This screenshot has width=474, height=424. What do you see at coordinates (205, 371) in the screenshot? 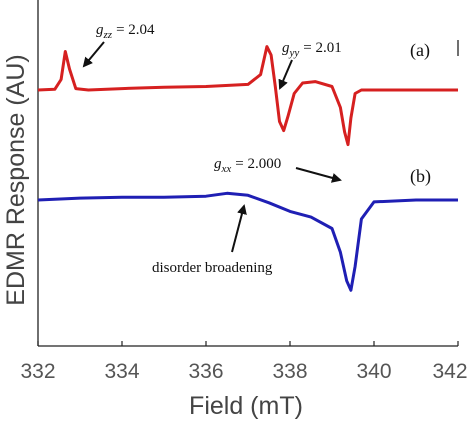
I see `x-tick-label-2: 336` at bounding box center [205, 371].